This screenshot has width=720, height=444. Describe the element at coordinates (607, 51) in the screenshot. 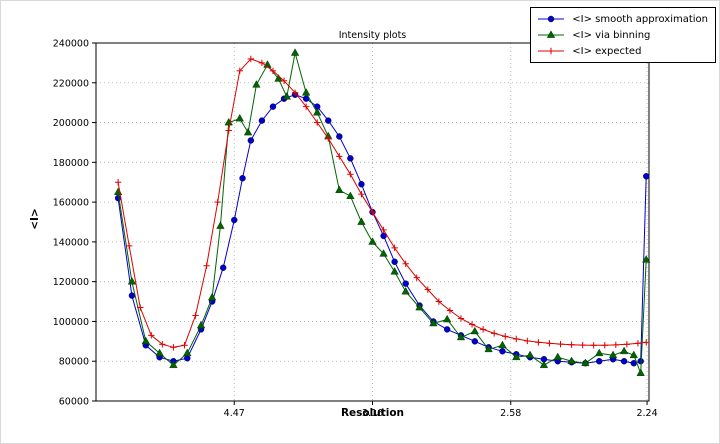

I see `legend-label: <I> expected` at that location.